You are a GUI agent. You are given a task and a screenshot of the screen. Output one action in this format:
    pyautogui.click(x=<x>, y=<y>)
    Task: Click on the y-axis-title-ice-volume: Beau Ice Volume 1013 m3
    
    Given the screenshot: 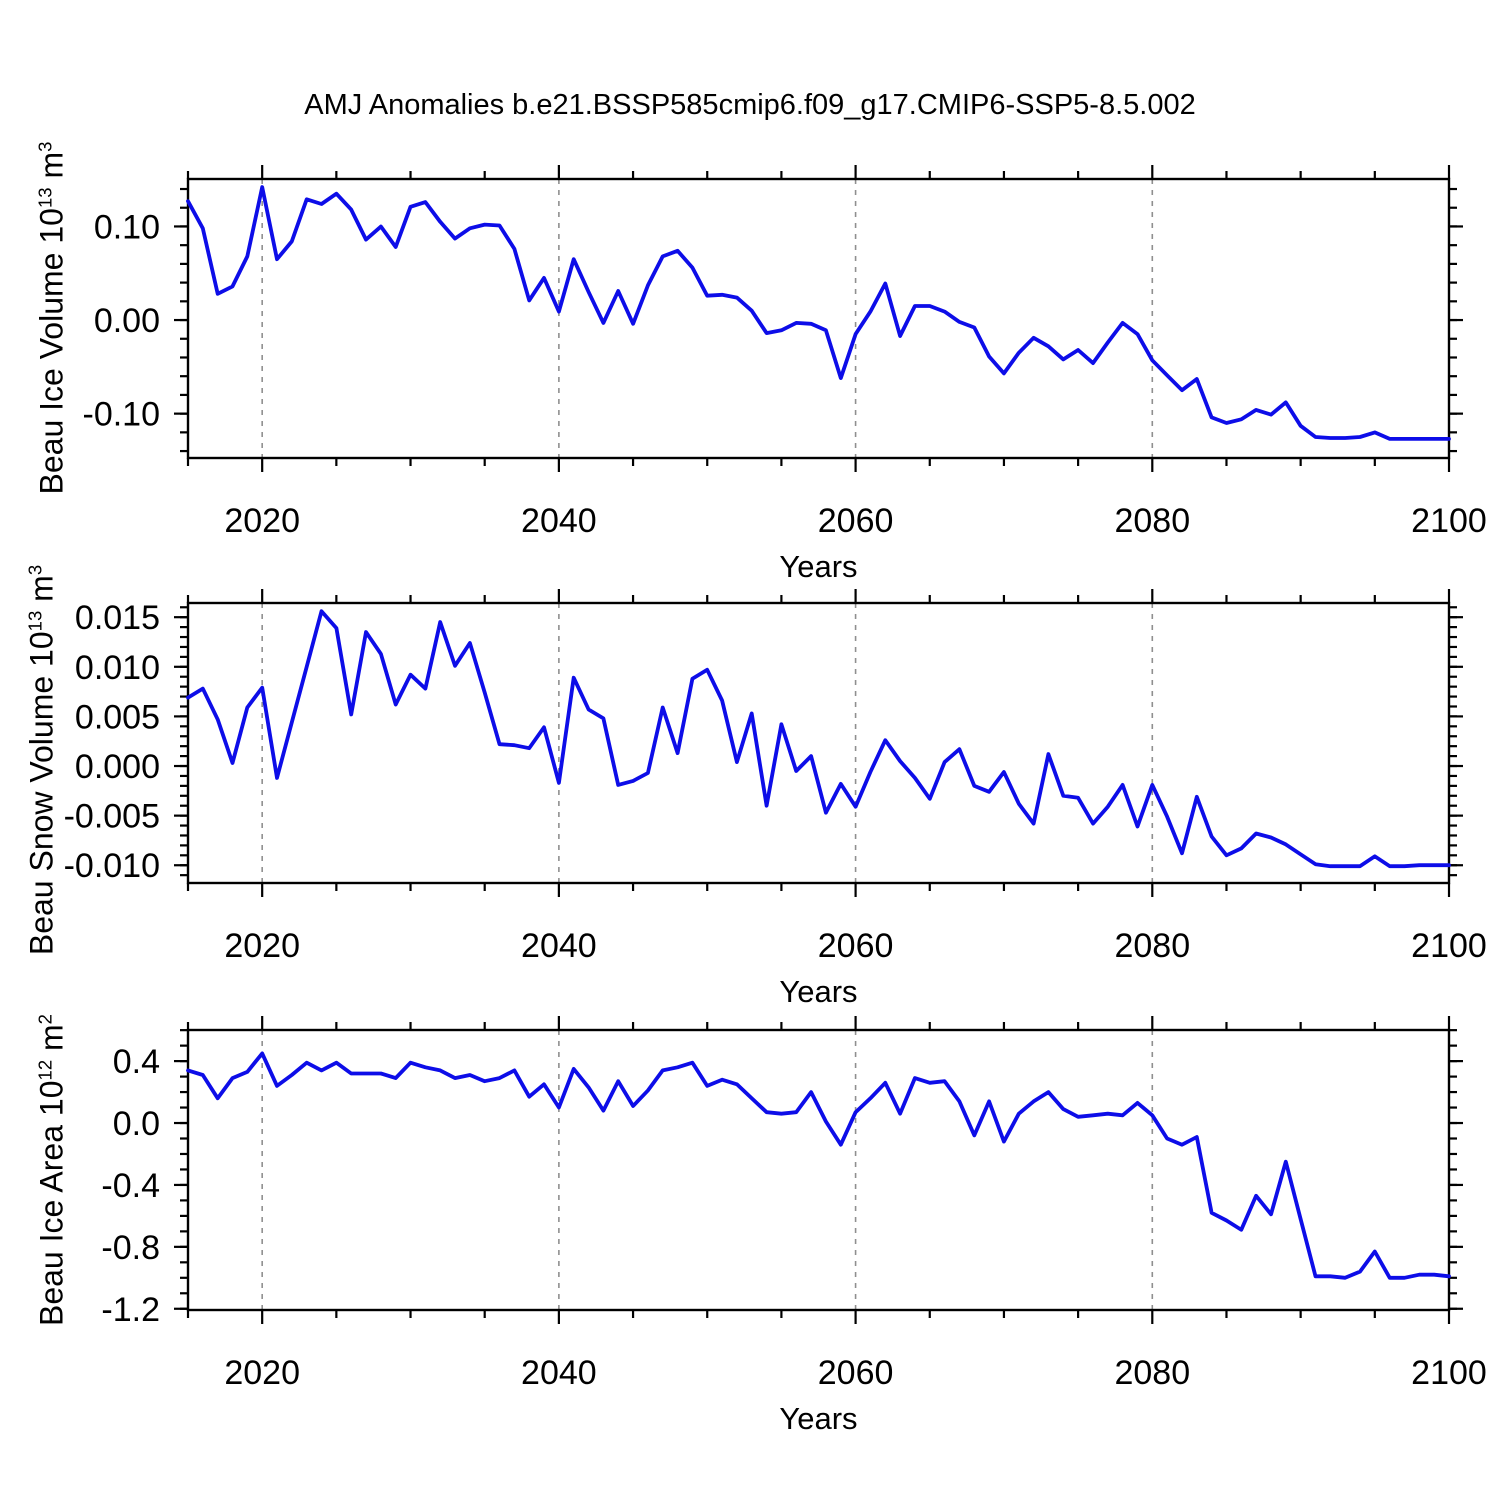 What is the action you would take?
    pyautogui.click(x=52, y=318)
    